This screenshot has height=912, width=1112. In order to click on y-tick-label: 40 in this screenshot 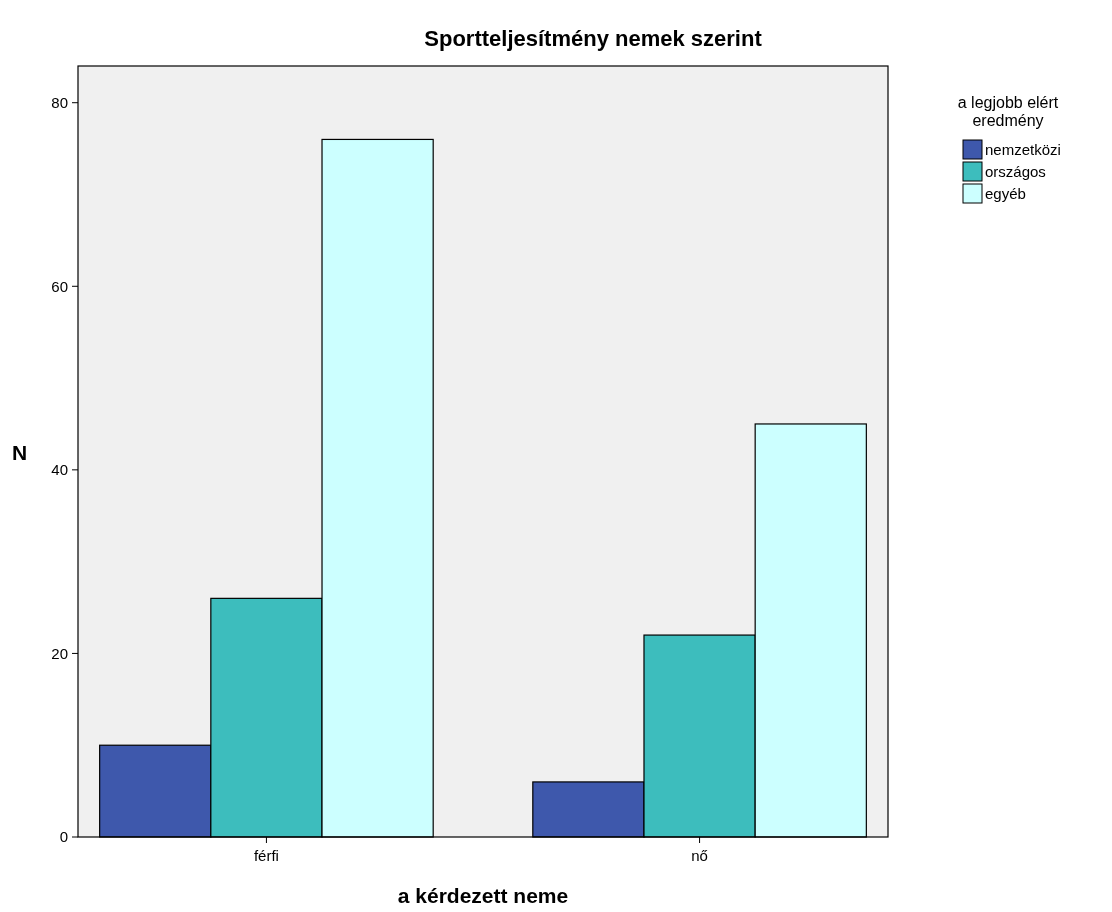, I will do `click(59, 470)`.